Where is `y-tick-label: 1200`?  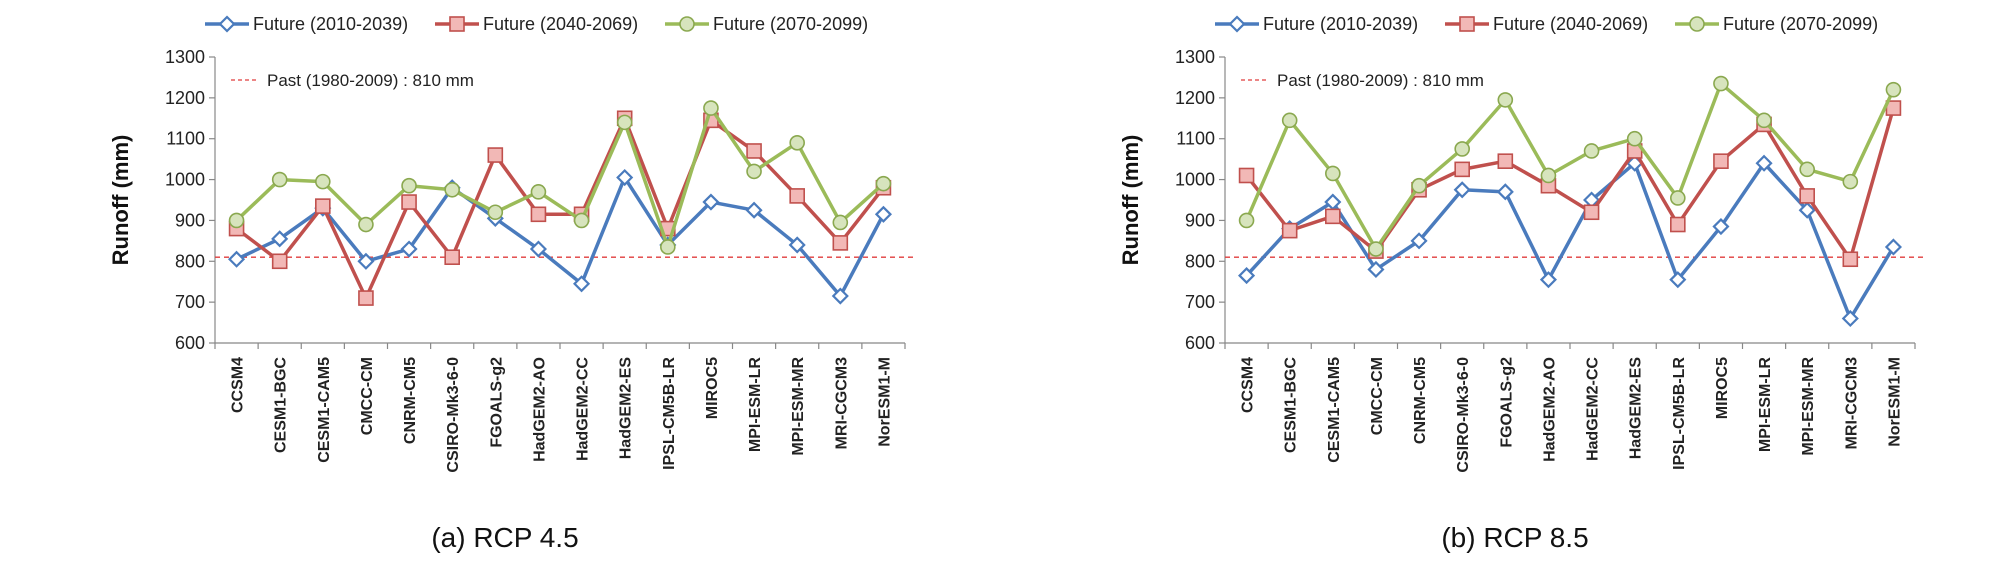 y-tick-label: 1200 is located at coordinates (1195, 98).